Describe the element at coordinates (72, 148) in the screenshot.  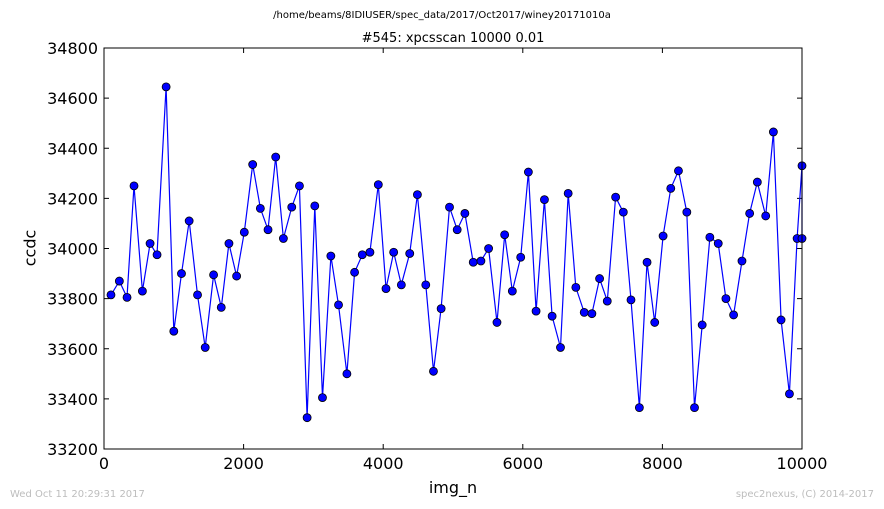
I see `y-tick-label: 34400` at that location.